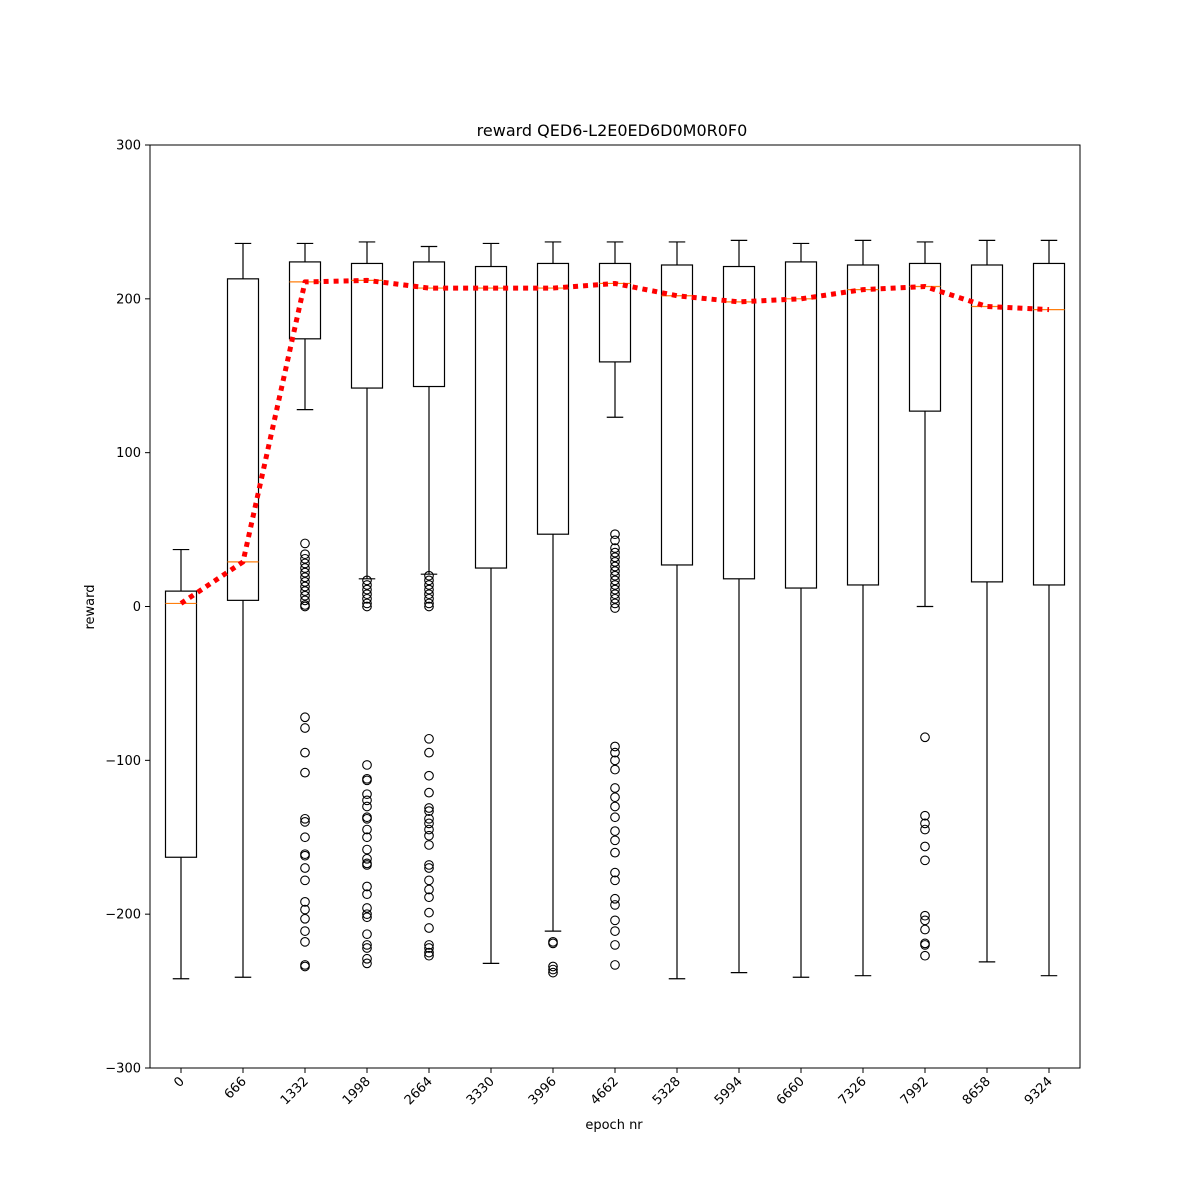  Describe the element at coordinates (128, 299) in the screenshot. I see `y-tick-label: 200` at that location.